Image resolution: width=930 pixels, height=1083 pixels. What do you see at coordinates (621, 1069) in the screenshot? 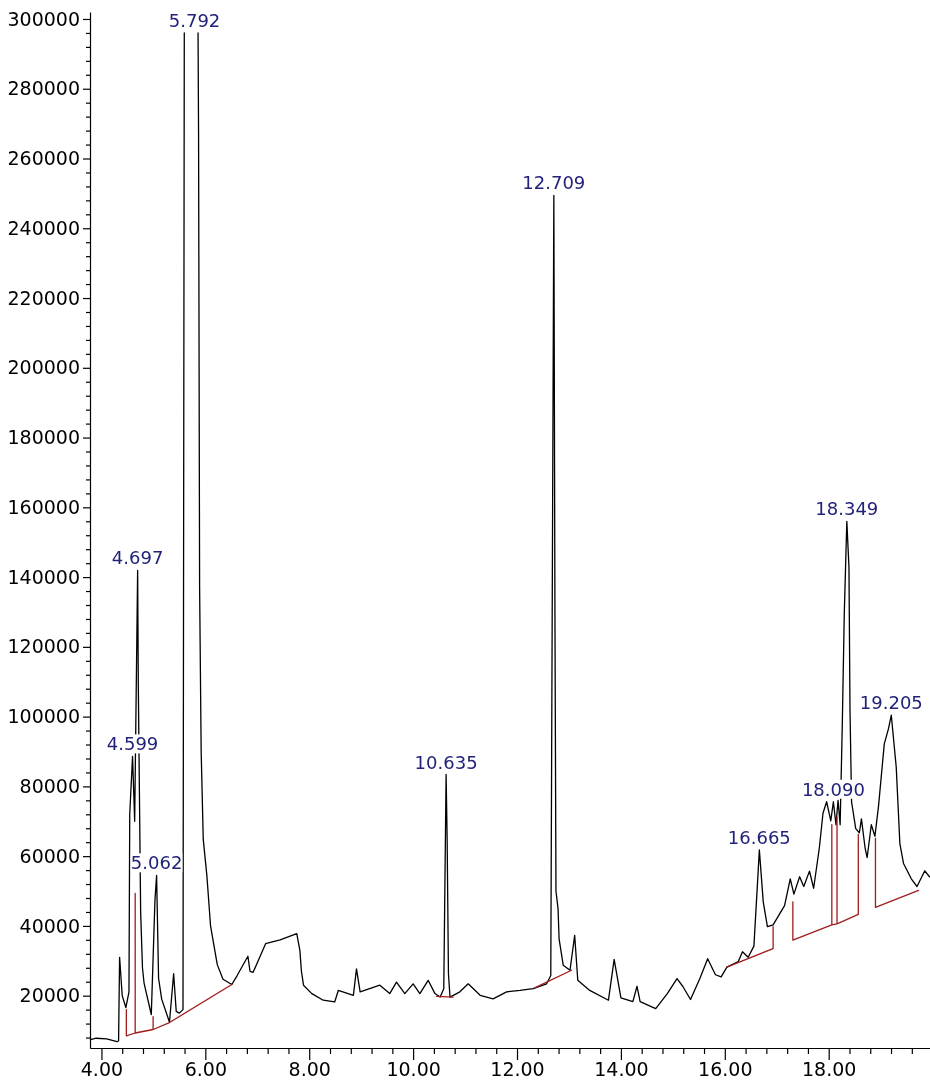
I see `x-tick-label: 14.00` at bounding box center [621, 1069].